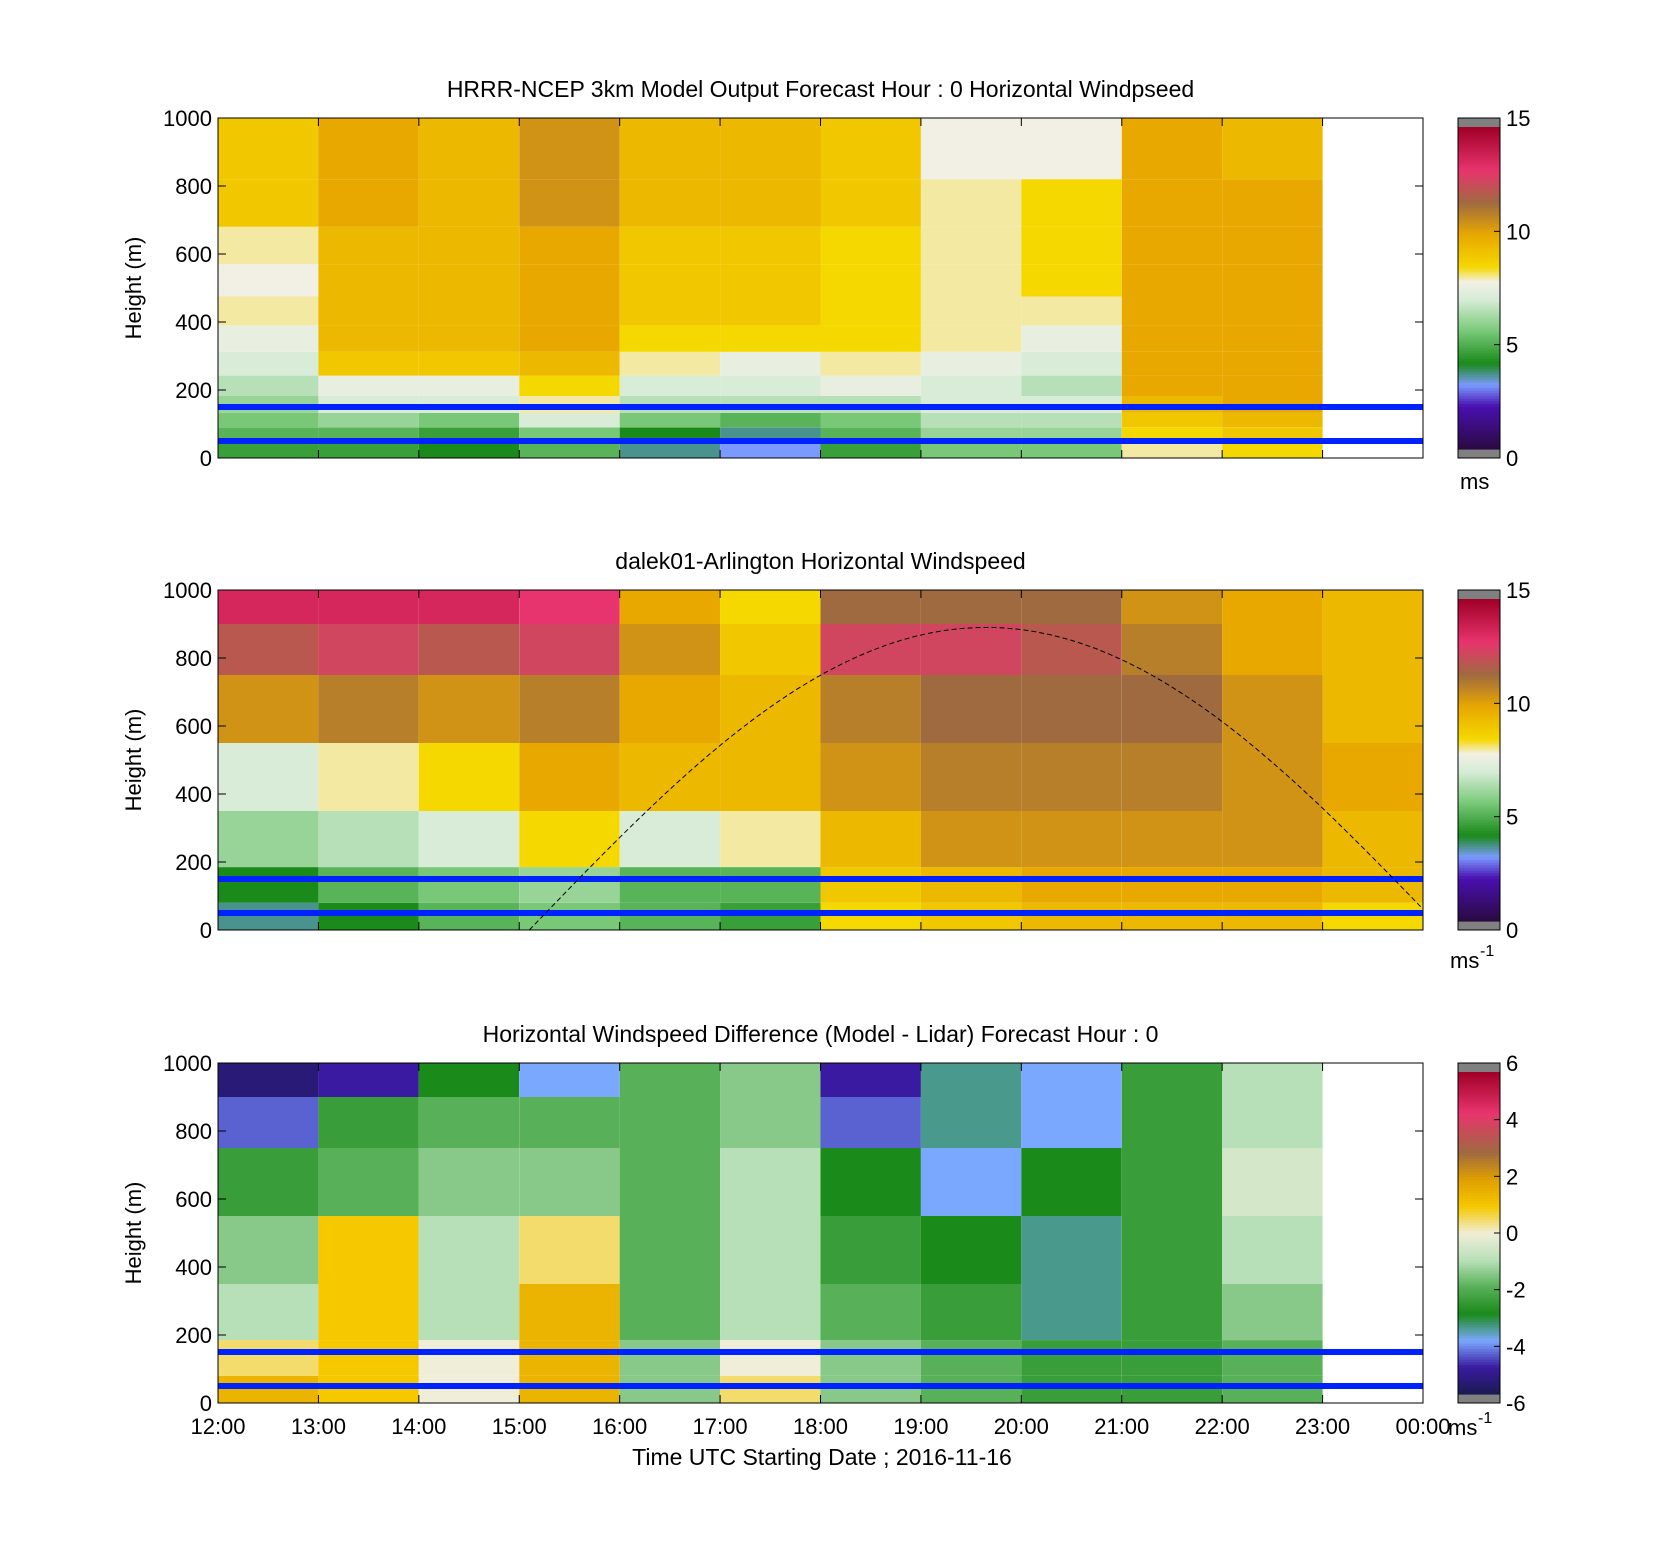 The image size is (1680, 1561). What do you see at coordinates (1518, 590) in the screenshot?
I see `colorbar-tick-label: 15` at bounding box center [1518, 590].